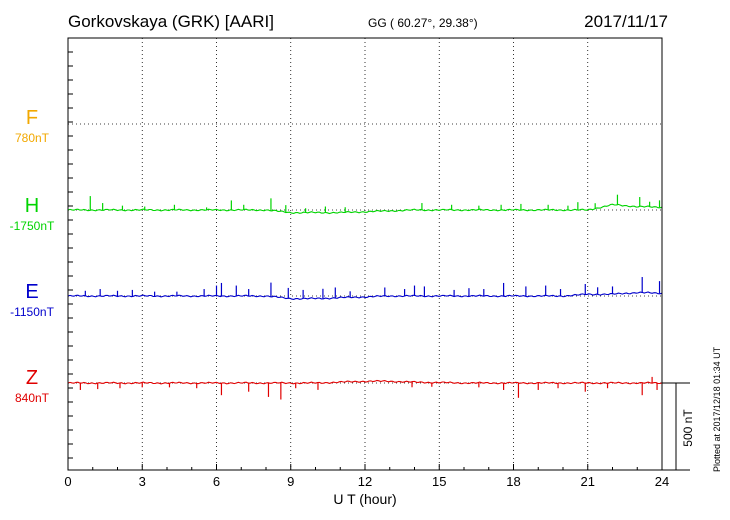  What do you see at coordinates (513, 481) in the screenshot?
I see `x-tick-label: 18` at bounding box center [513, 481].